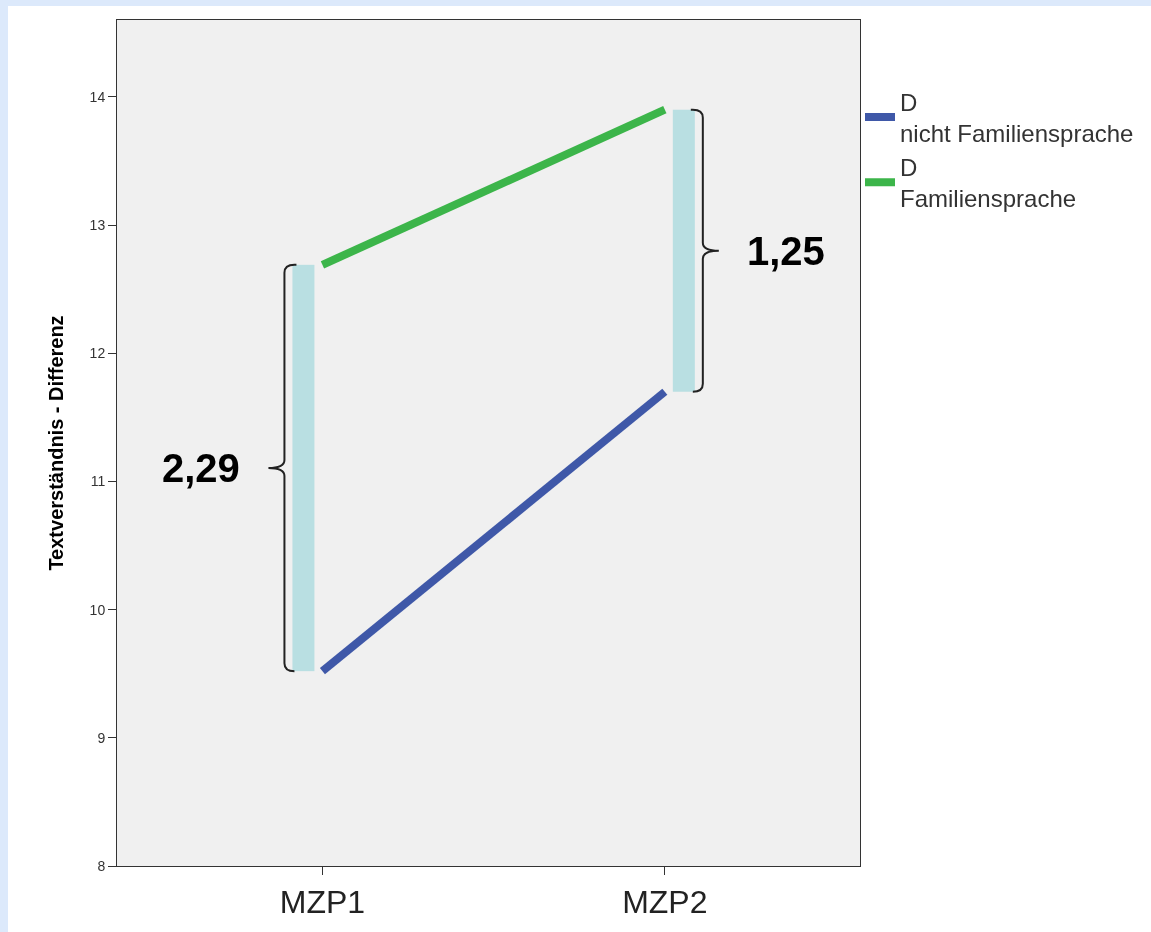 The width and height of the screenshot is (1151, 932). I want to click on y-tick-label: 8, so click(101, 865).